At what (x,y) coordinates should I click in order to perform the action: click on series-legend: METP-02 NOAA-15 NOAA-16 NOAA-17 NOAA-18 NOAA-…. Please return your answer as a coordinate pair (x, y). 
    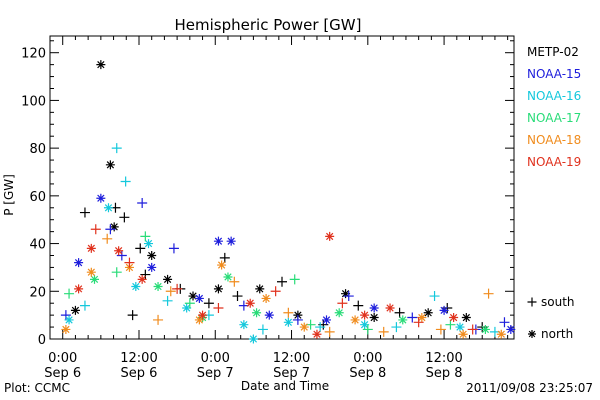
    Looking at the image, I should click on (554, 107).